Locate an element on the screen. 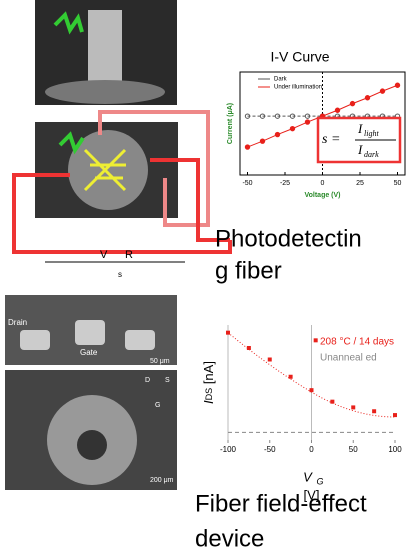 This screenshot has height=557, width=413. x-tick-label: -100 is located at coordinates (228, 449).